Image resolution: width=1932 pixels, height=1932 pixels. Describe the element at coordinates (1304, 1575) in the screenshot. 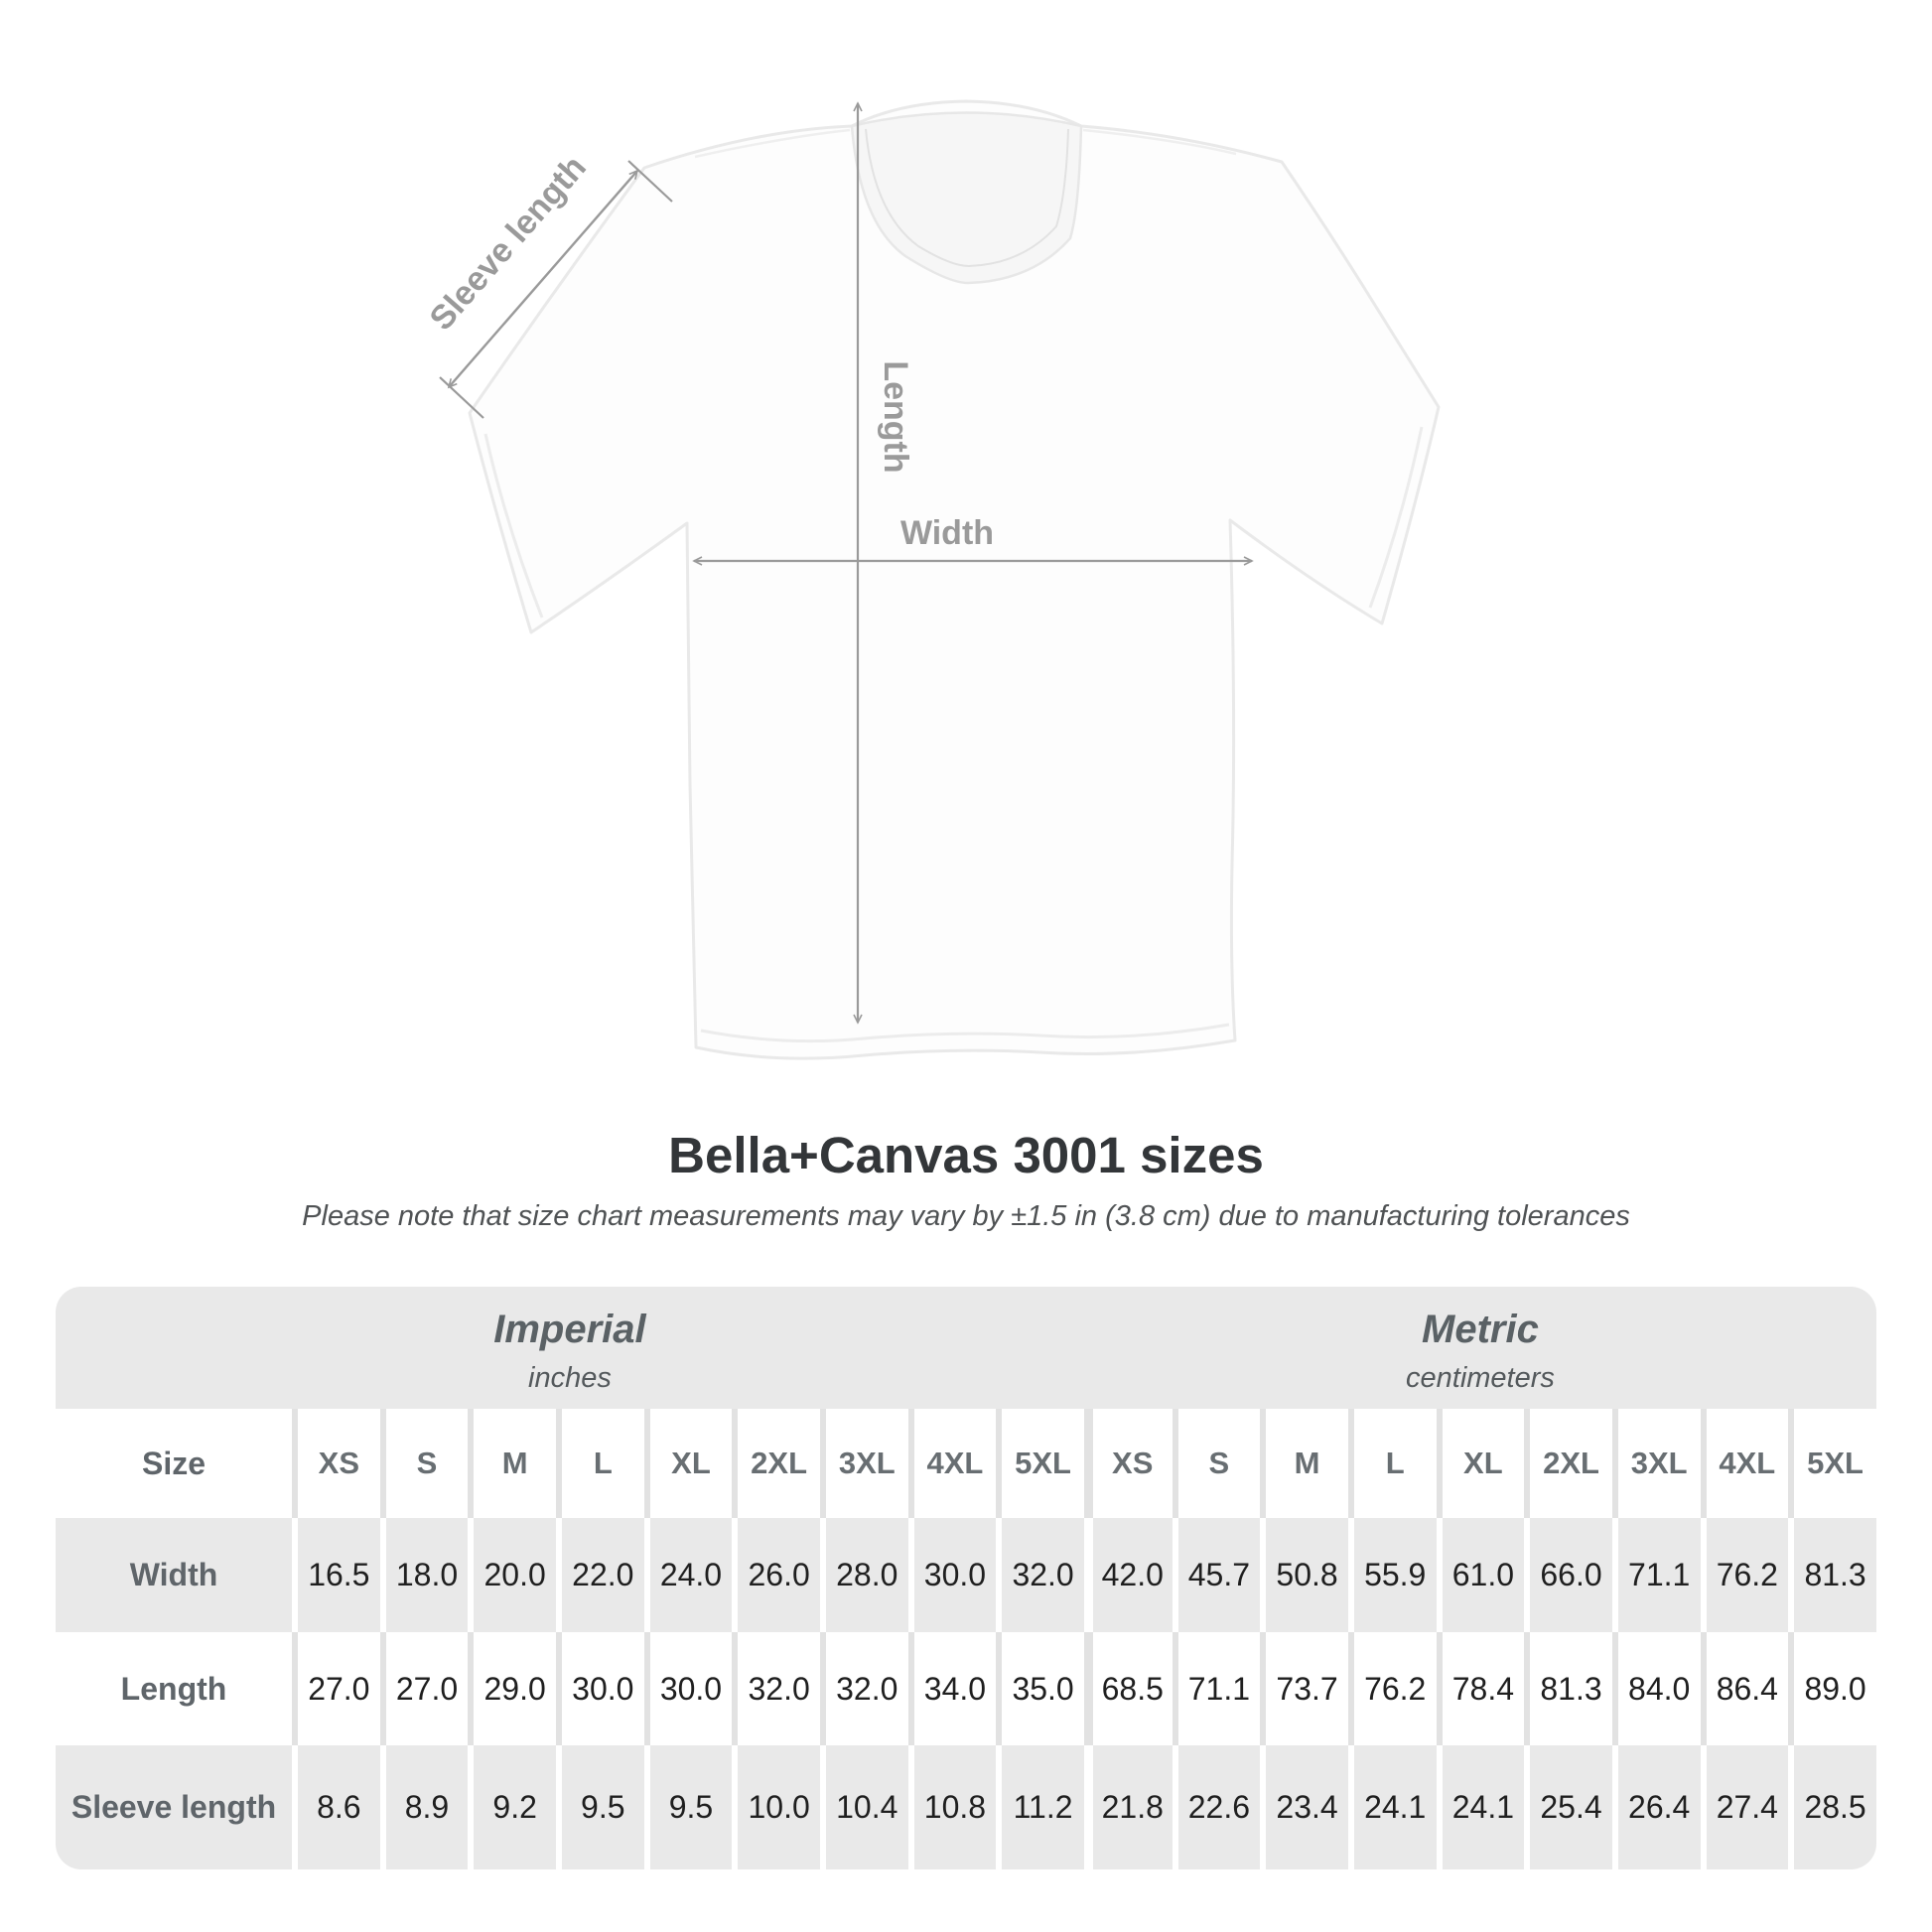

I see `table-cell: 50.8` at that location.